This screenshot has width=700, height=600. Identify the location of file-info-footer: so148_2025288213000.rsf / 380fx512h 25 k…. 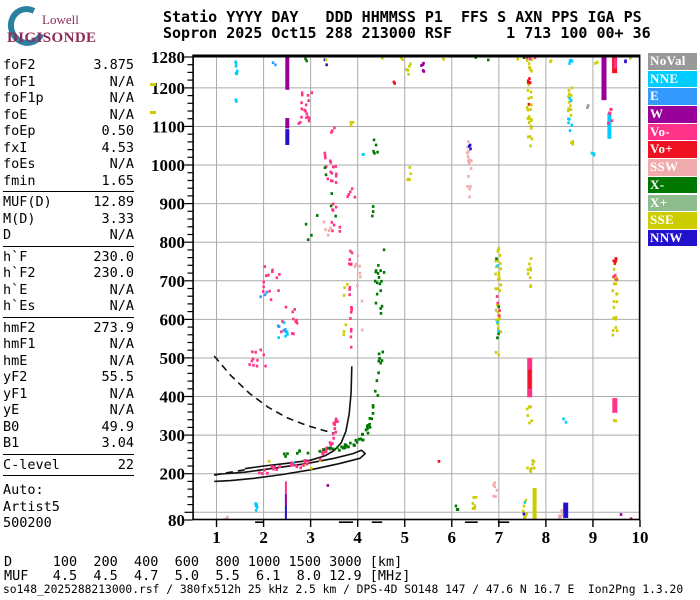
(343, 589).